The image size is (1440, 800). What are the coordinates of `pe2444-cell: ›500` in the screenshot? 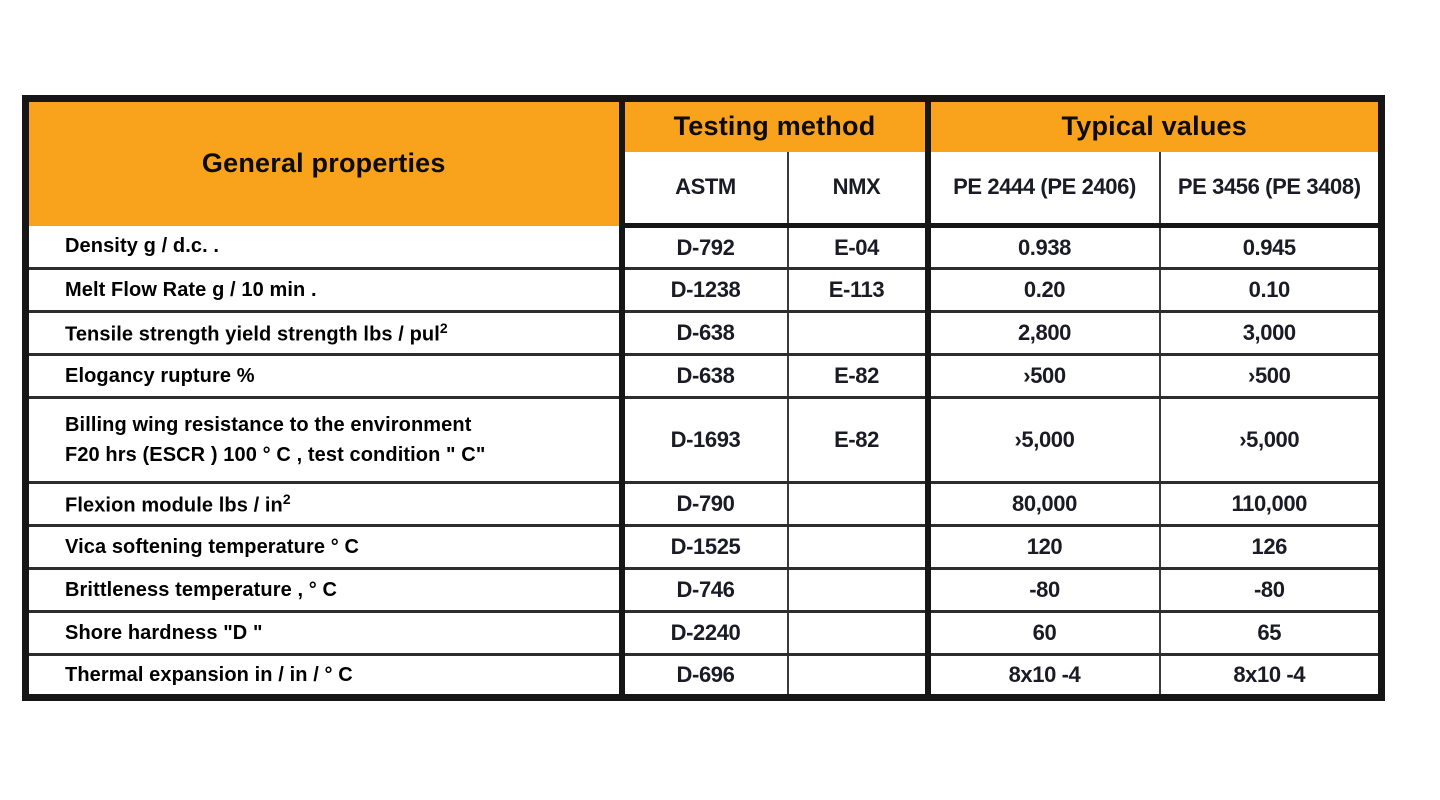 It's located at (1042, 376).